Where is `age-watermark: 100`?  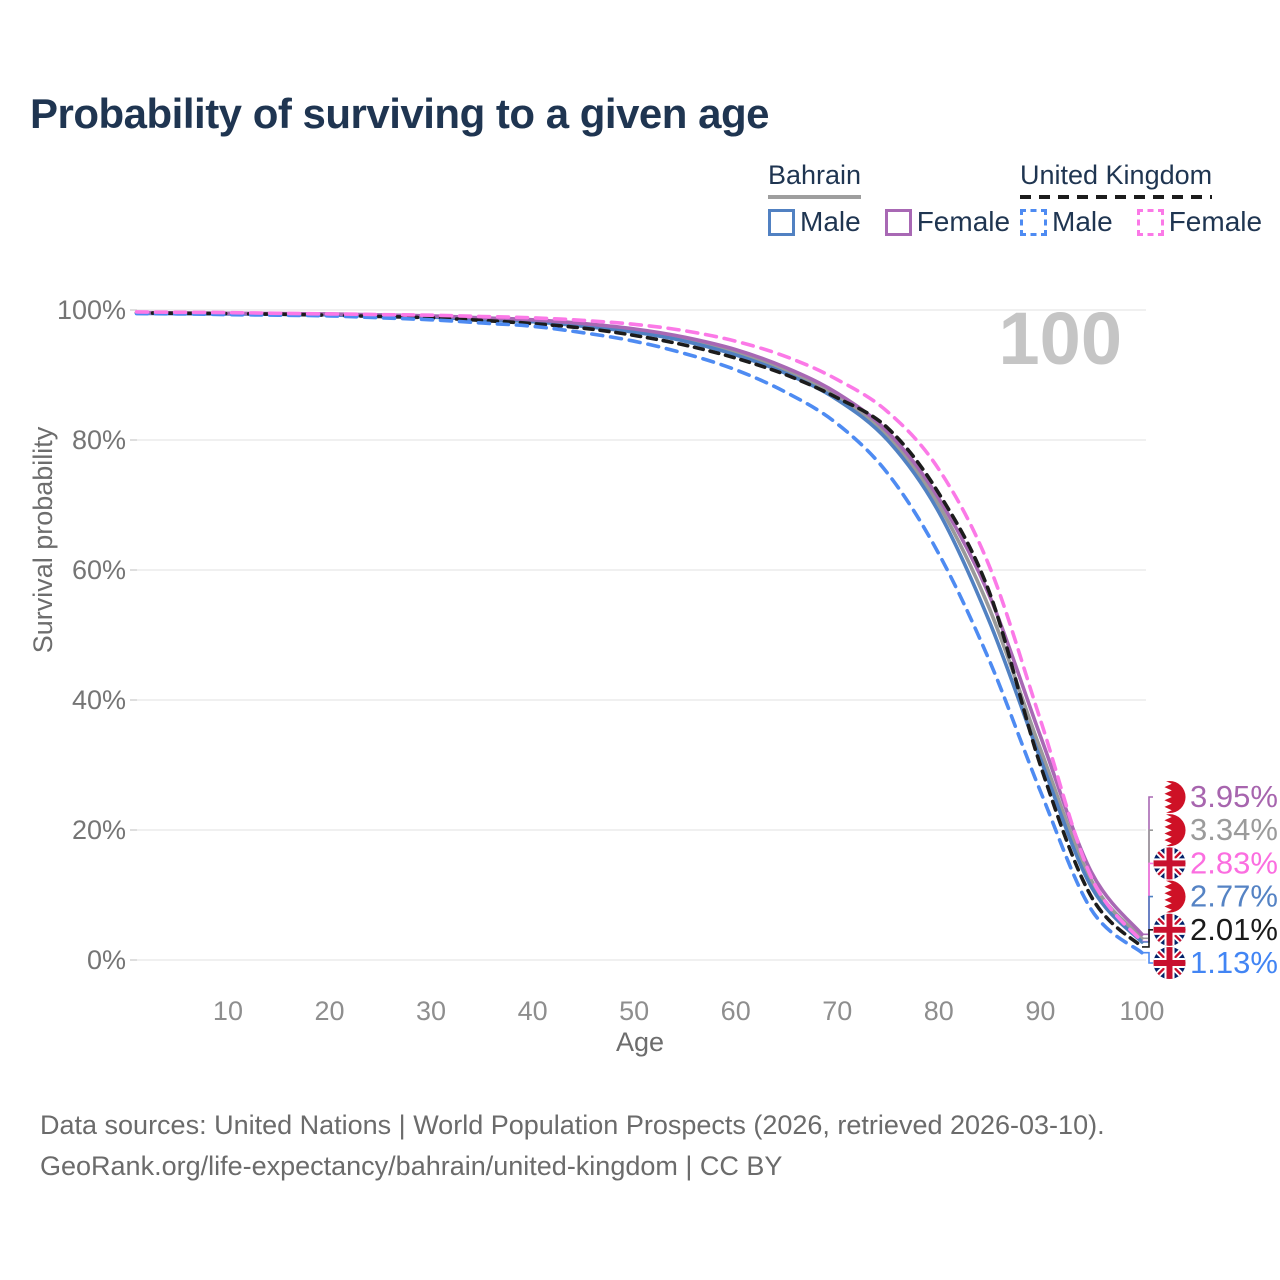
age-watermark: 100 is located at coordinates (1060, 338).